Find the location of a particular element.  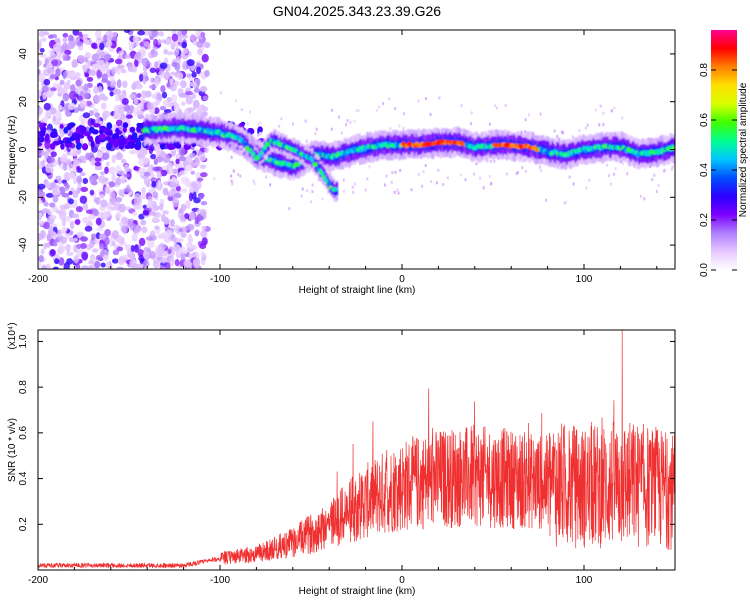

x-tick-label: -100 is located at coordinates (220, 580).